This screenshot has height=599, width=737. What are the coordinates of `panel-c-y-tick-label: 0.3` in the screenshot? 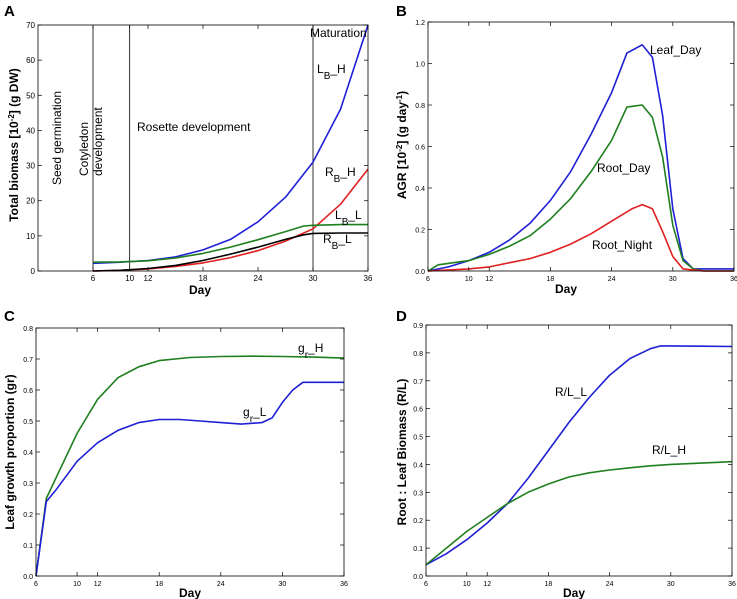 It's located at (28, 484).